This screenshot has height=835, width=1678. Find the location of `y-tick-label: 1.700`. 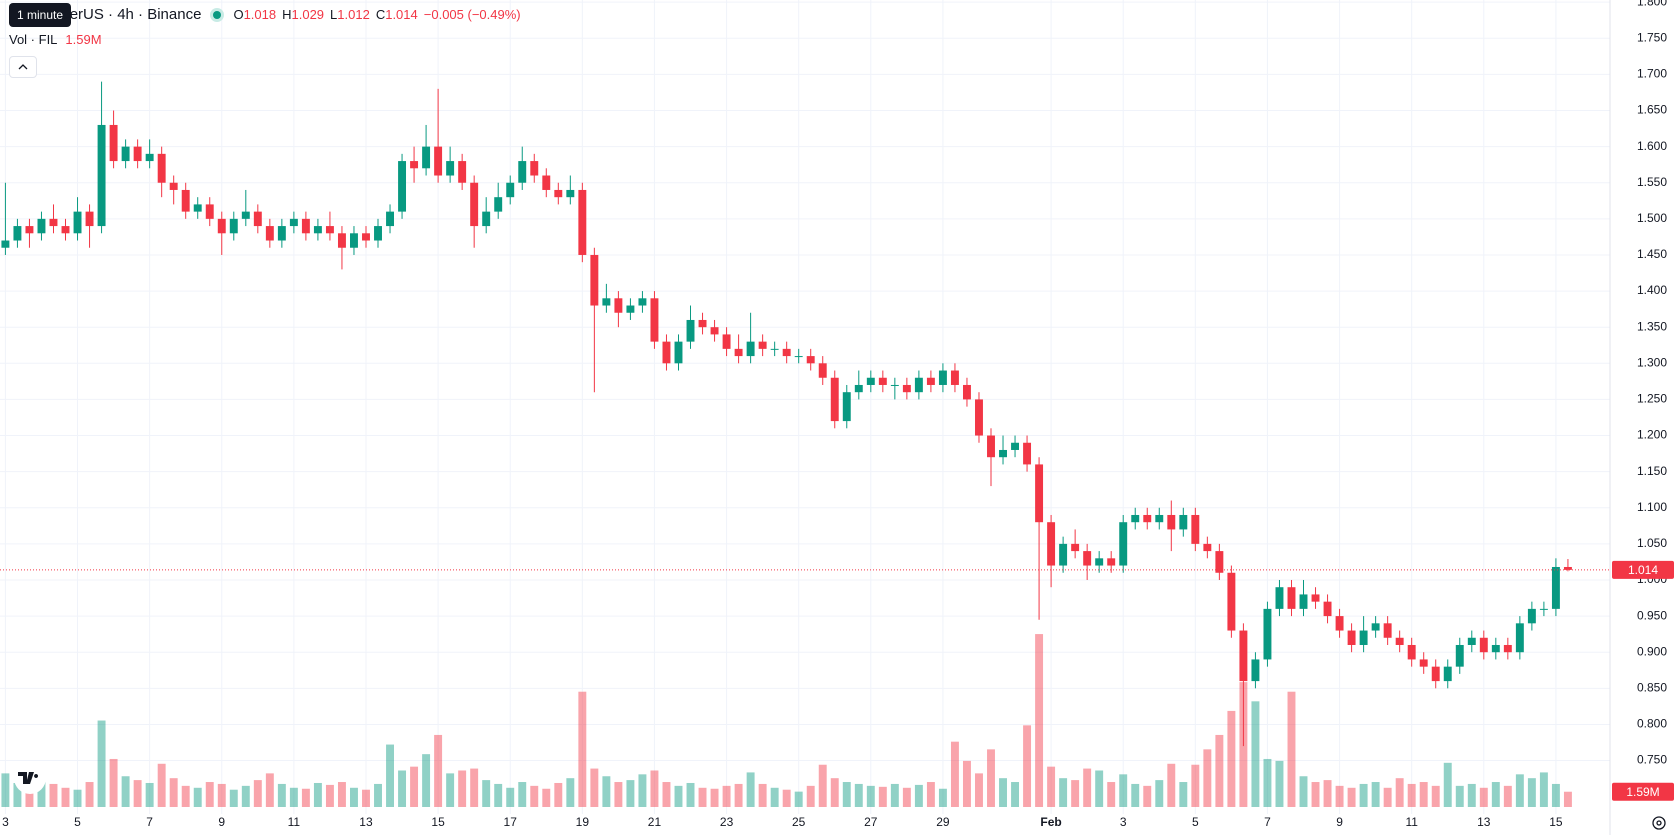

y-tick-label: 1.700 is located at coordinates (1652, 74).